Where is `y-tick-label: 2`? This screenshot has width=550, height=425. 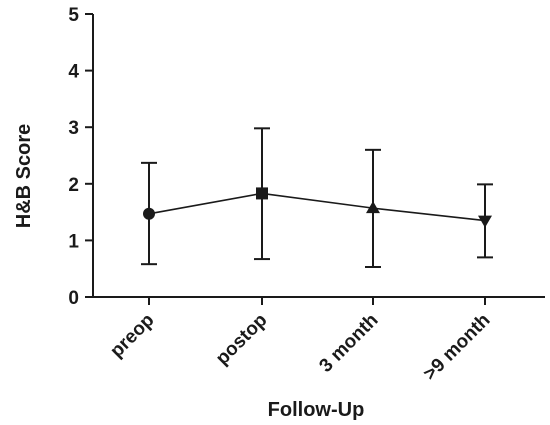 y-tick-label: 2 is located at coordinates (73, 185).